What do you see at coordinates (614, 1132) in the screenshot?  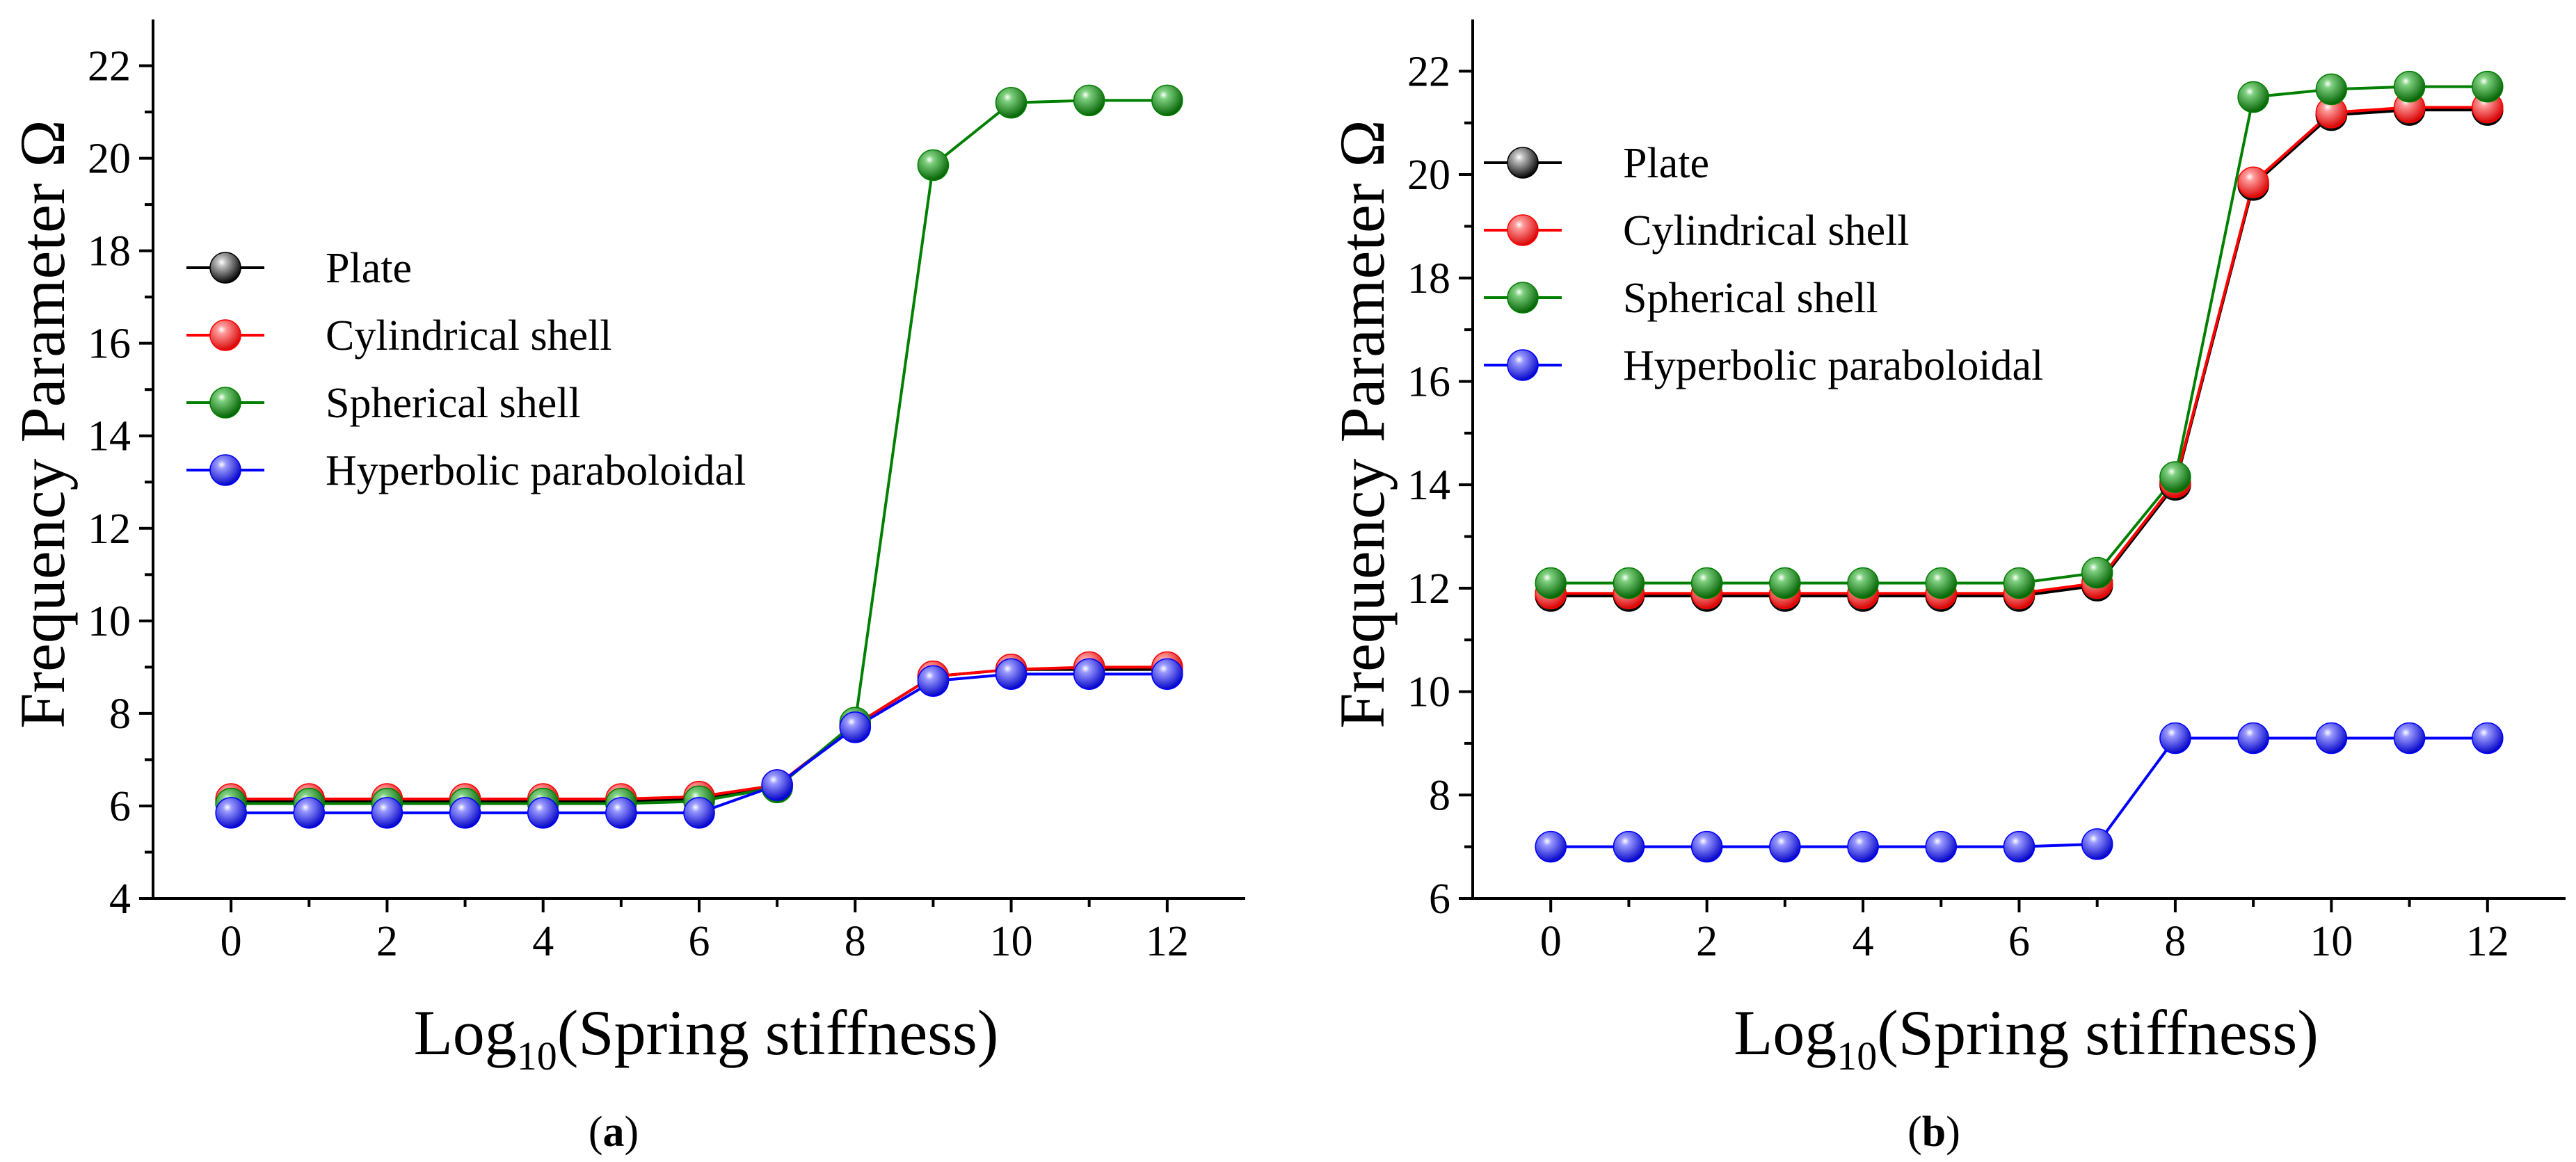 I see `panel-caption: (a)` at bounding box center [614, 1132].